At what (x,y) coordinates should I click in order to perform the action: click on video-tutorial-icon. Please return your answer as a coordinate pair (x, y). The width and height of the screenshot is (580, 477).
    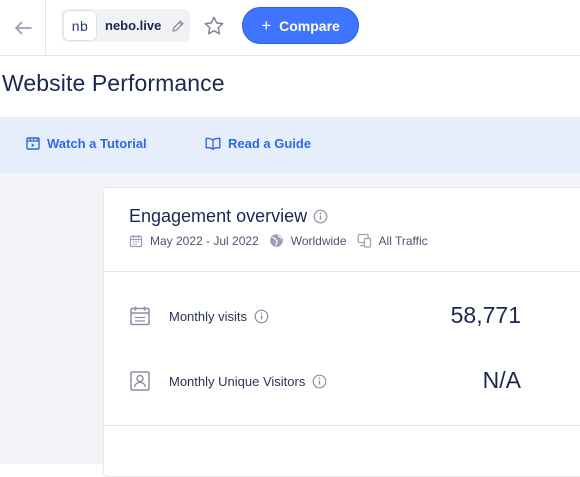
    Looking at the image, I should click on (33, 143).